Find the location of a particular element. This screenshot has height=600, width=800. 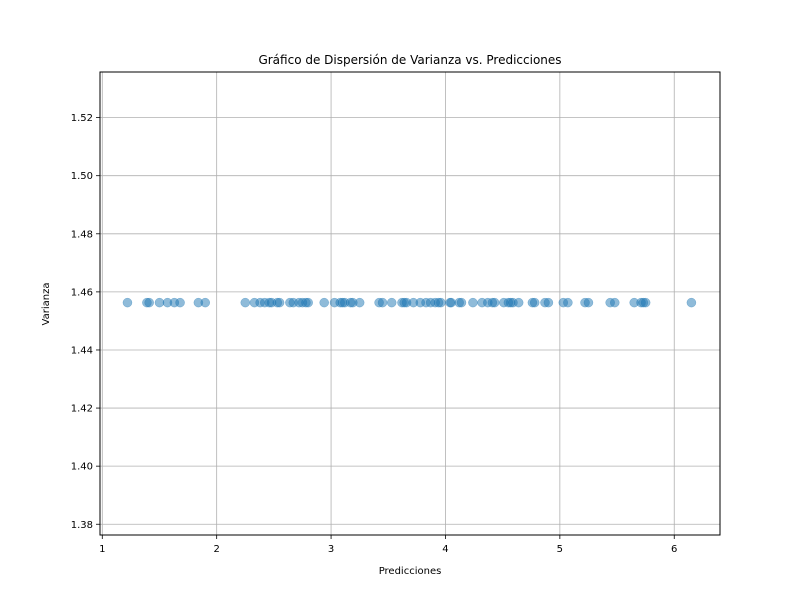

x-tick-label: 4 is located at coordinates (445, 549).